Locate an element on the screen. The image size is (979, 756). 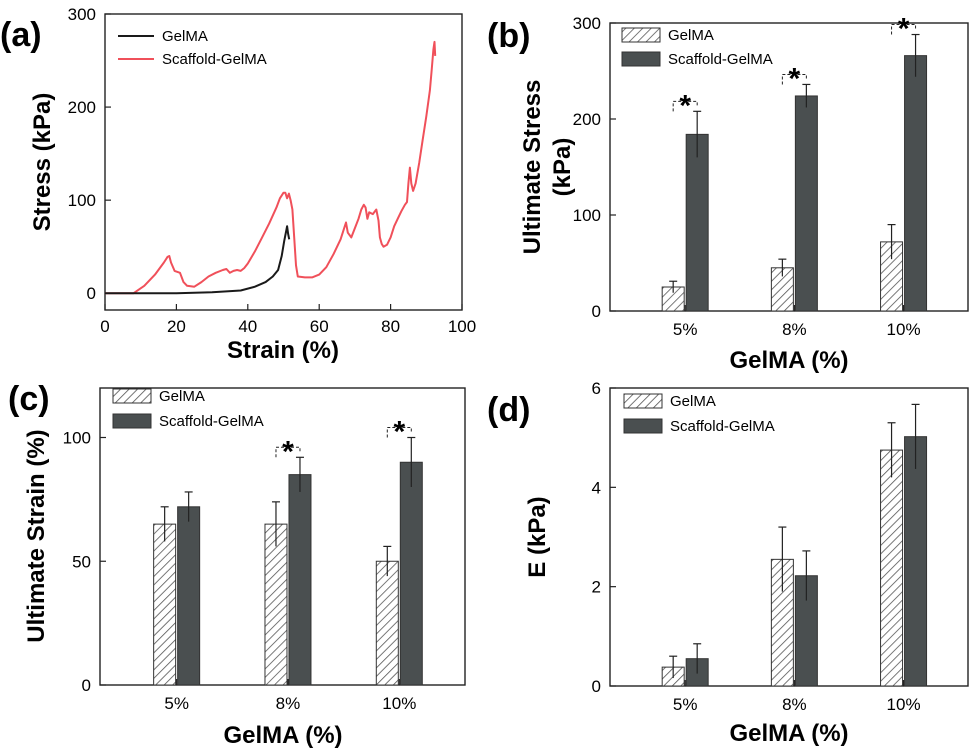
panel-d-label: (d) is located at coordinates (508, 410).